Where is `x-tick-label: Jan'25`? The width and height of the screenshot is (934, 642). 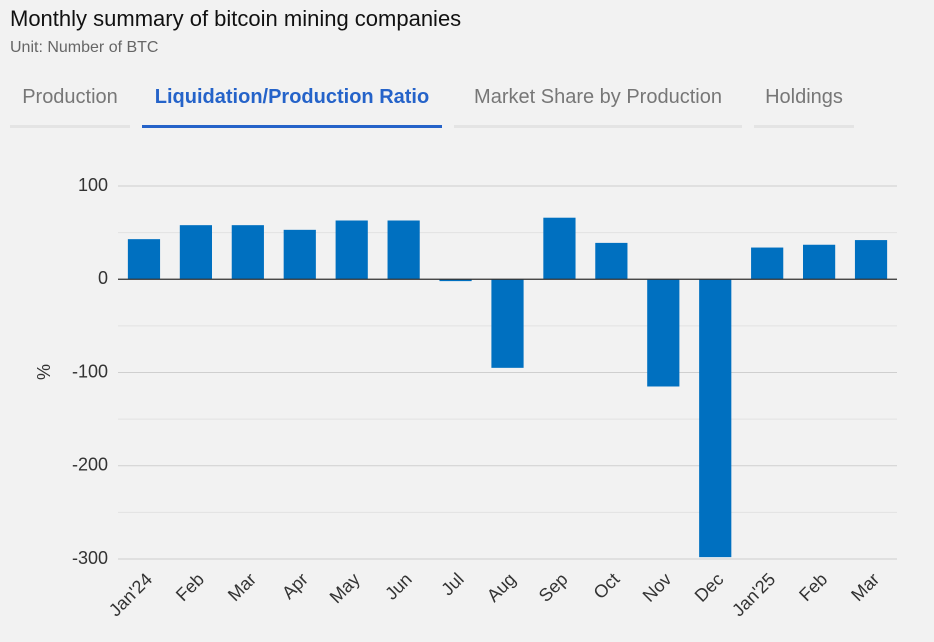 x-tick-label: Jan'25 is located at coordinates (753, 594).